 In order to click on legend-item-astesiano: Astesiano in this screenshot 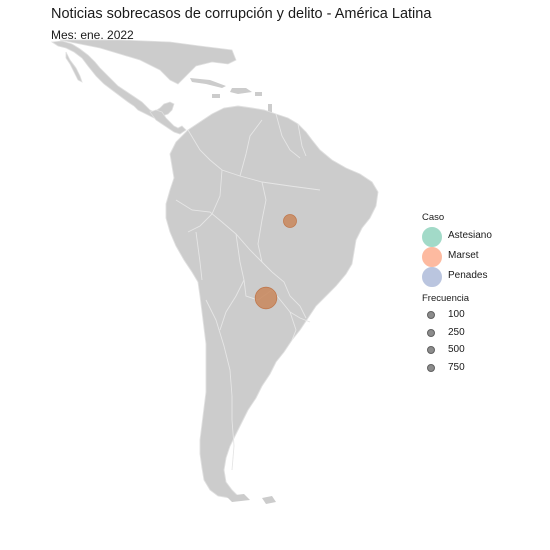, I will do `click(457, 237)`.